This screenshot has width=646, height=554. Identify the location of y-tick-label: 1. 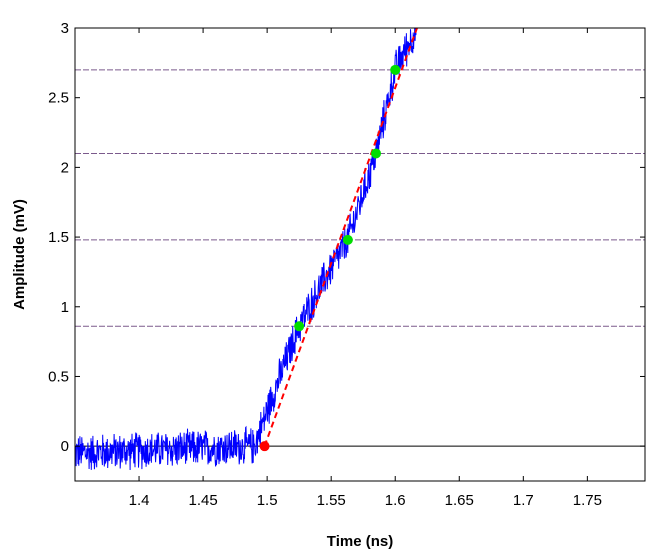
(65, 307).